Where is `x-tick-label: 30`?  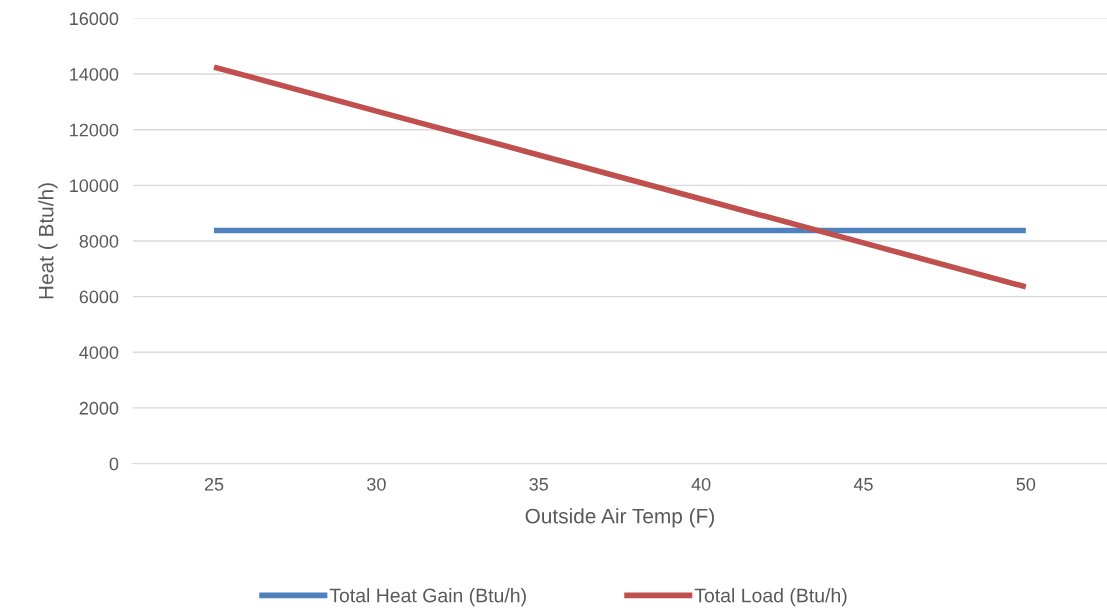 x-tick-label: 30 is located at coordinates (376, 484).